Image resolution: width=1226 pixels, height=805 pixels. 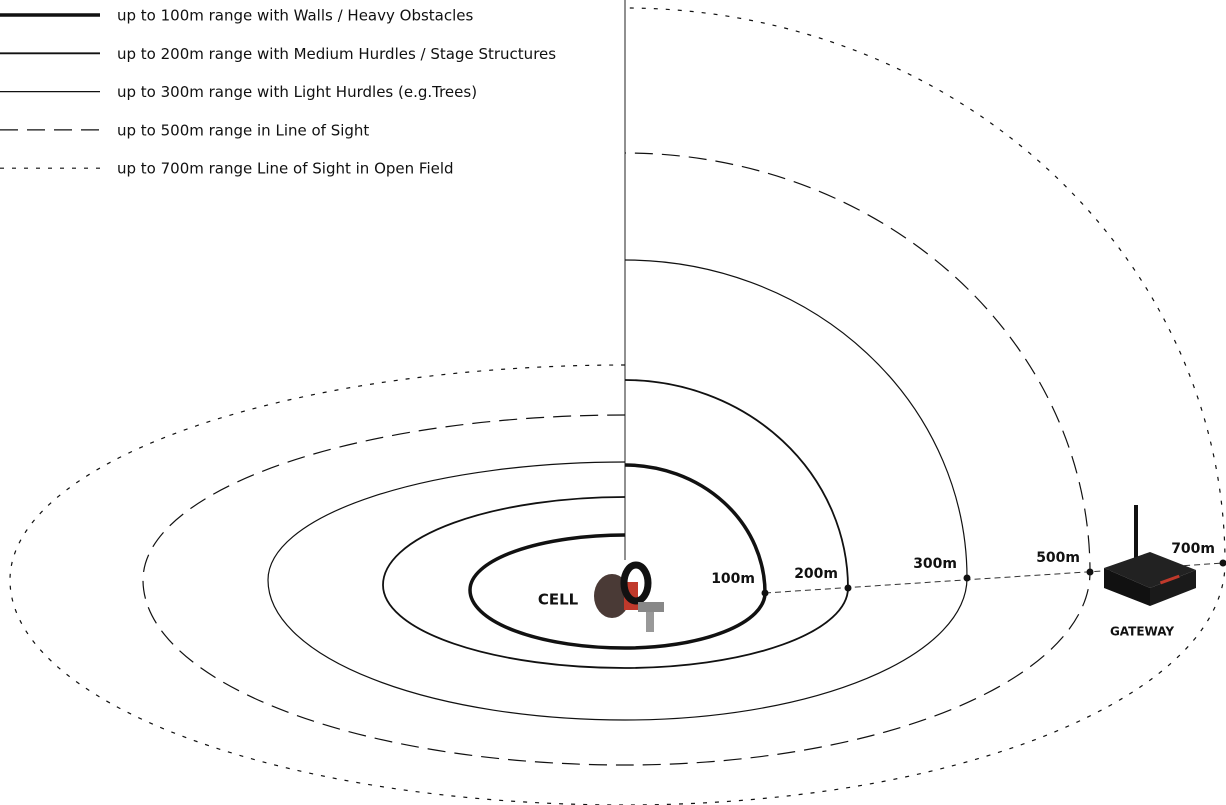 I want to click on gateway-device, so click(x=1150, y=555).